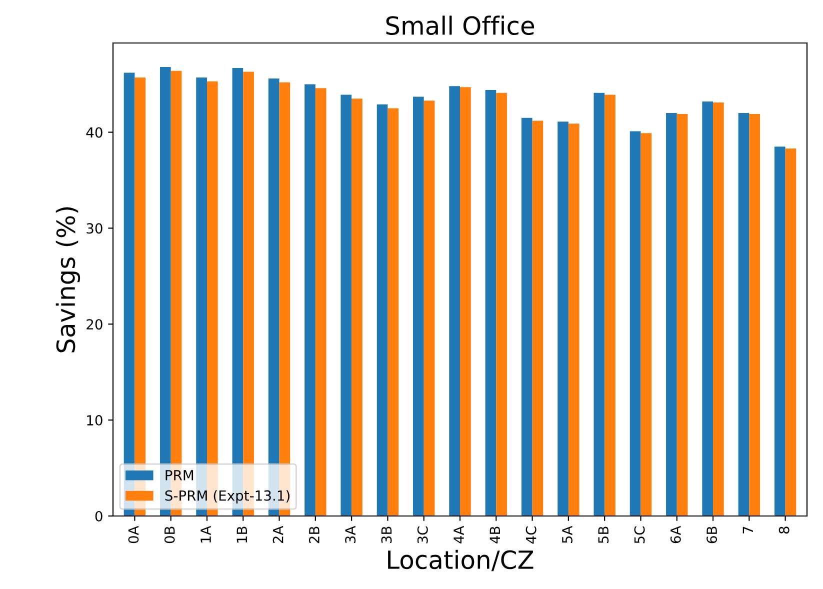  I want to click on legend-label: PRM, so click(180, 475).